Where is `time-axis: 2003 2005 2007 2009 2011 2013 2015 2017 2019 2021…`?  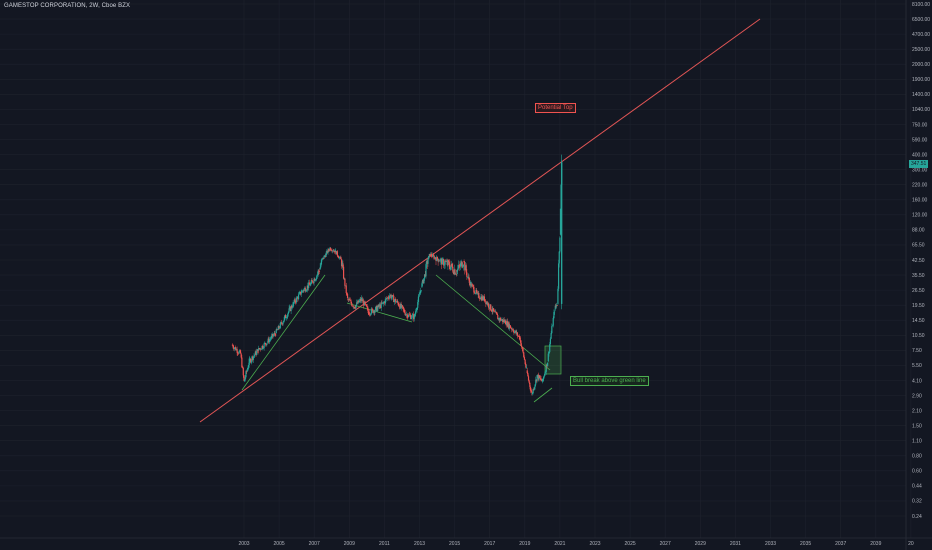
time-axis: 2003 2005 2007 2009 2011 2013 2015 2017 2019 2021… is located at coordinates (575, 544).